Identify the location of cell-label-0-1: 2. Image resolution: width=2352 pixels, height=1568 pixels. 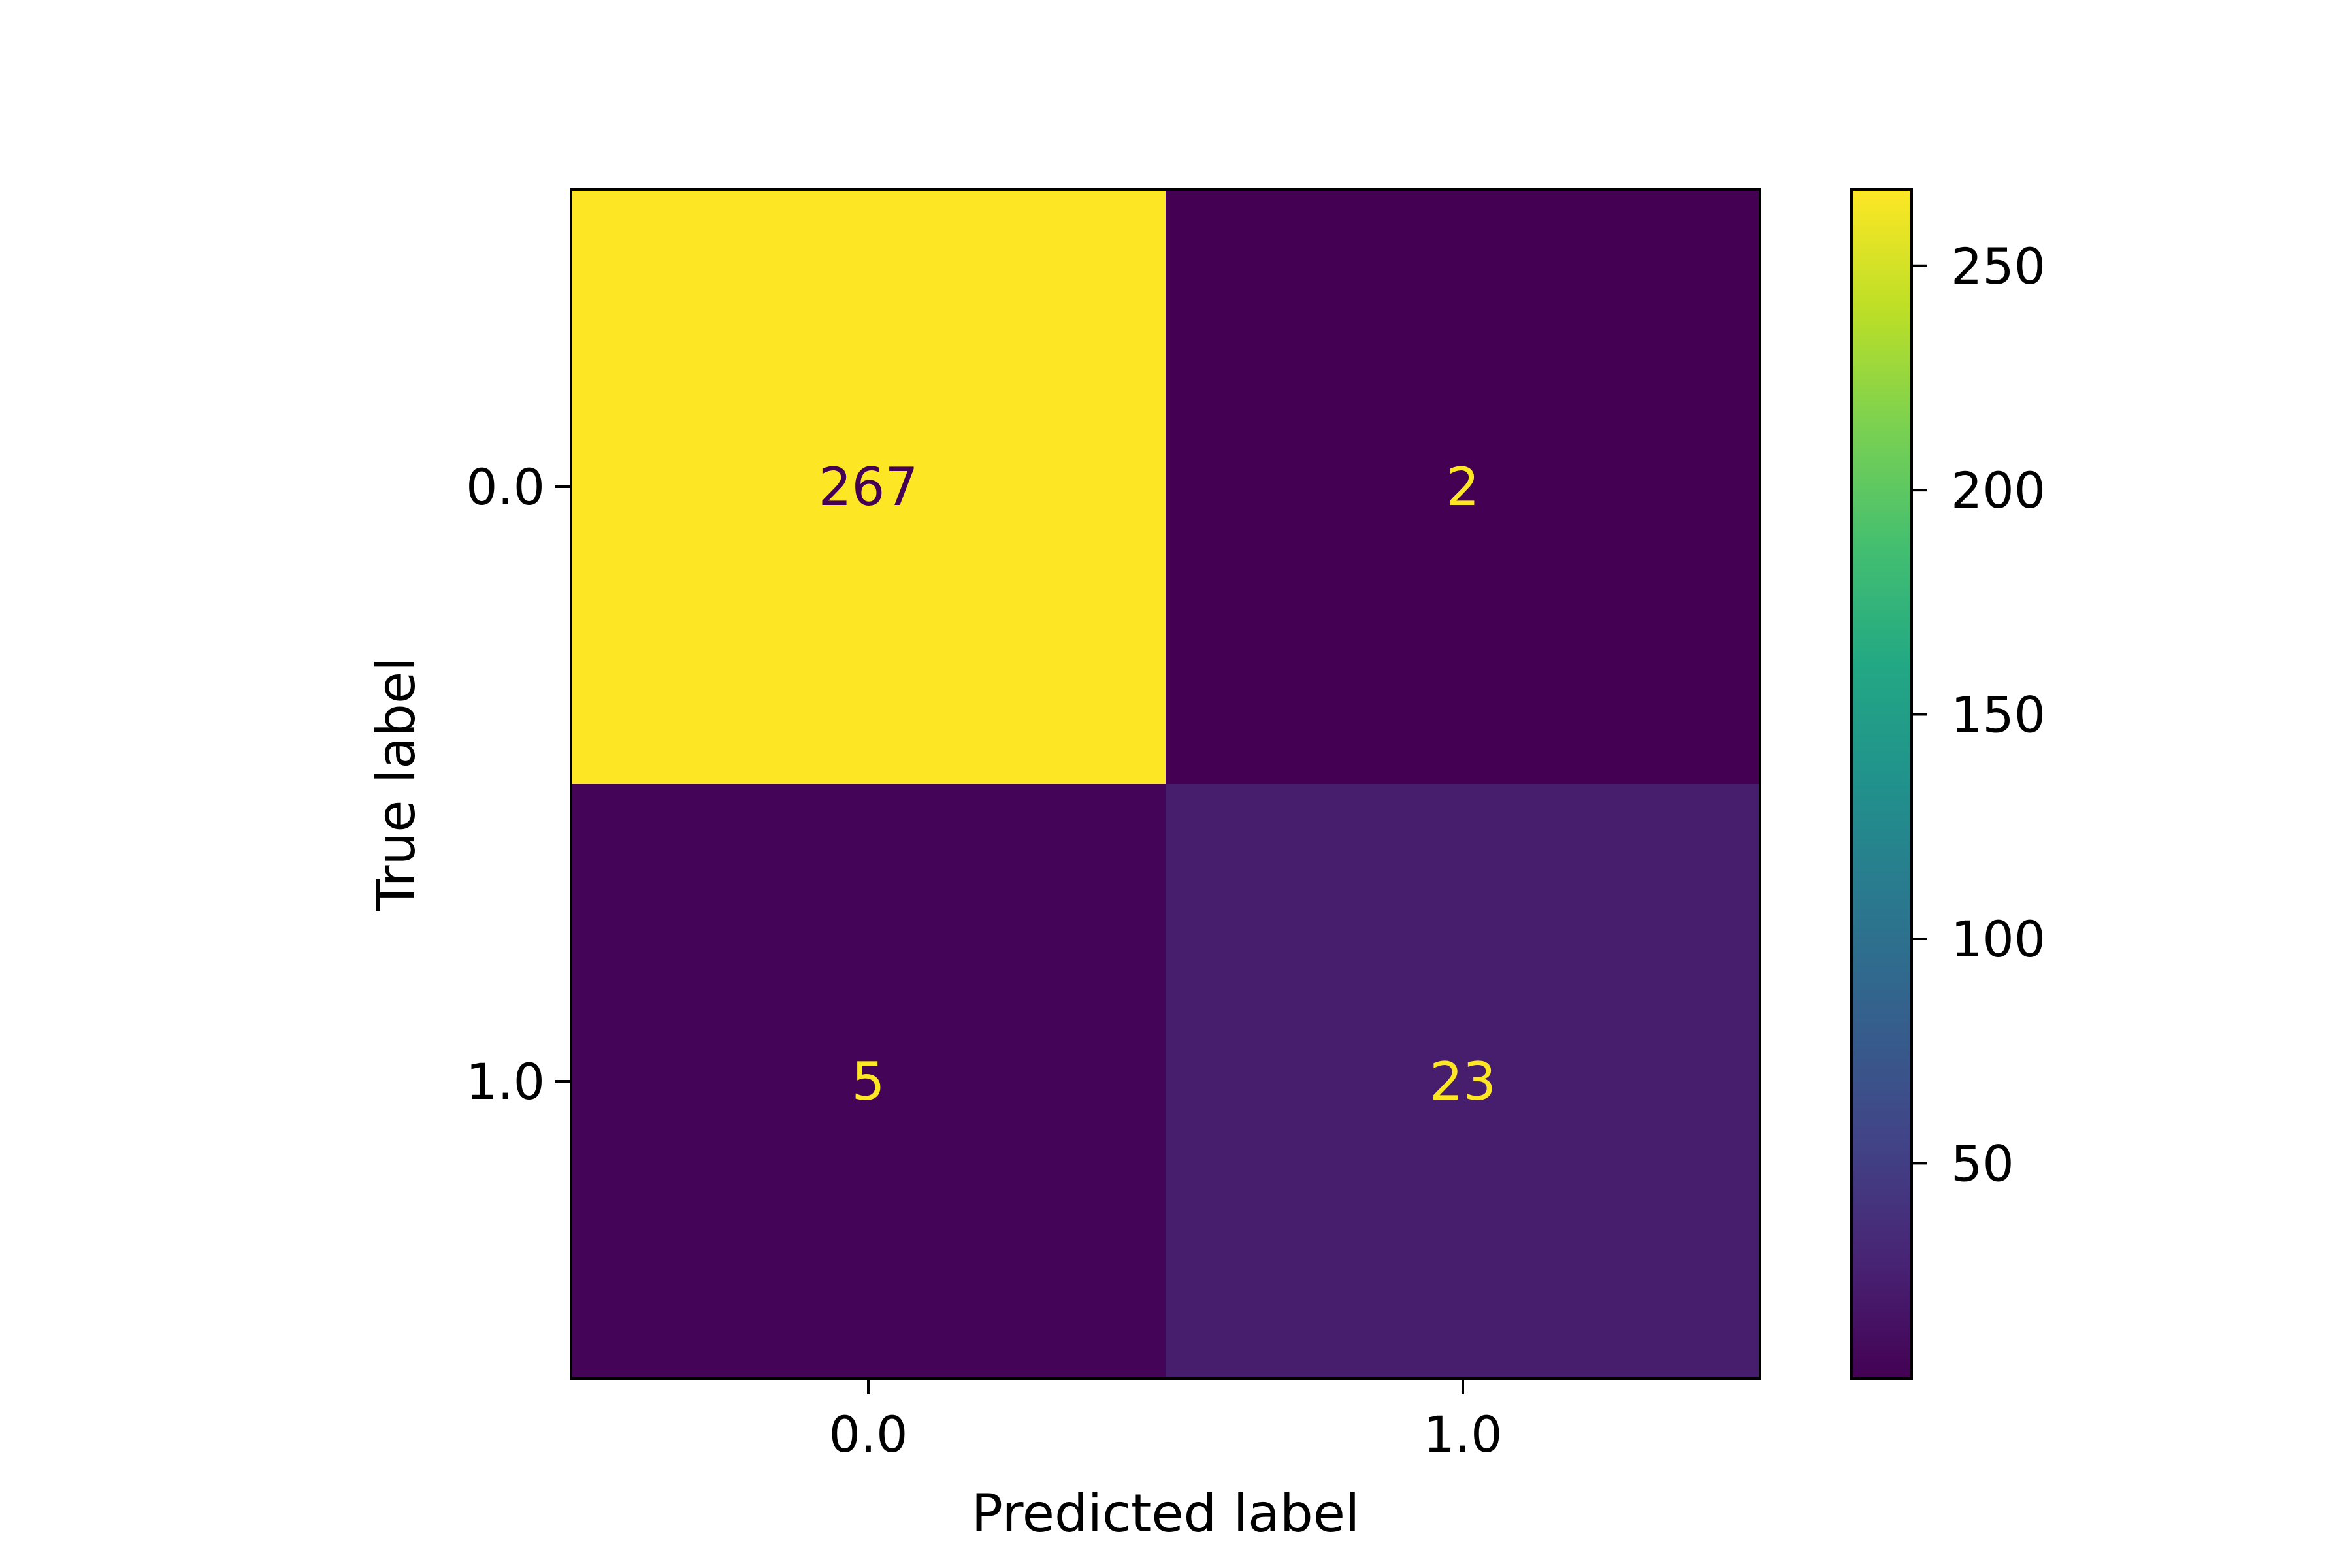
(1463, 487).